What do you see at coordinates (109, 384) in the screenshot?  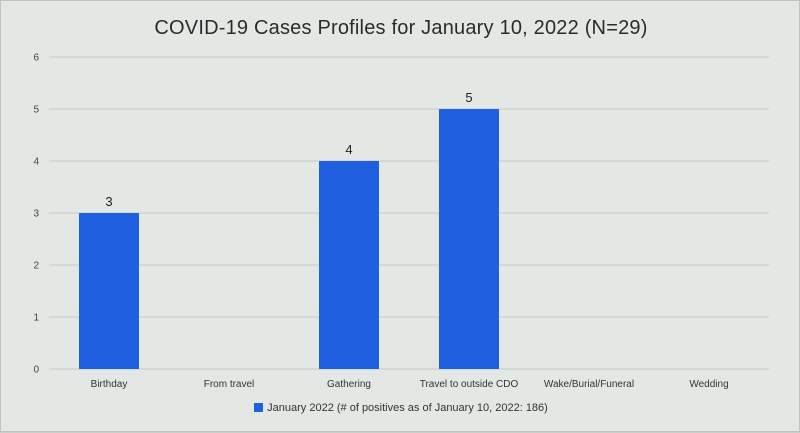 I see `x-category-label: Birthday` at bounding box center [109, 384].